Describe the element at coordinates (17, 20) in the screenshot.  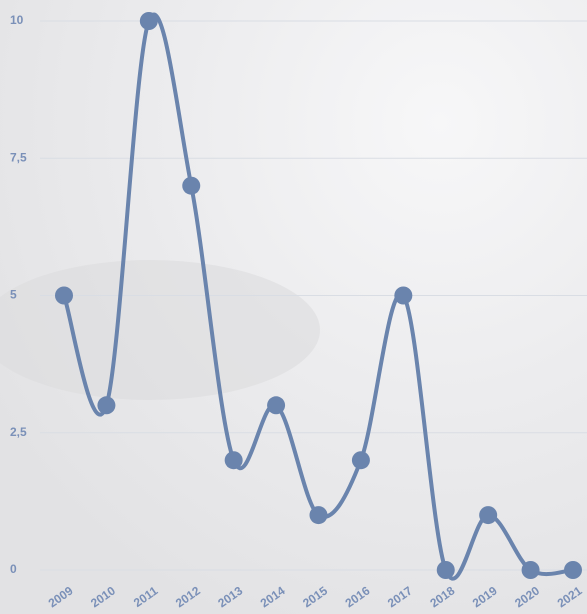
I see `y-tick-label: 10` at that location.